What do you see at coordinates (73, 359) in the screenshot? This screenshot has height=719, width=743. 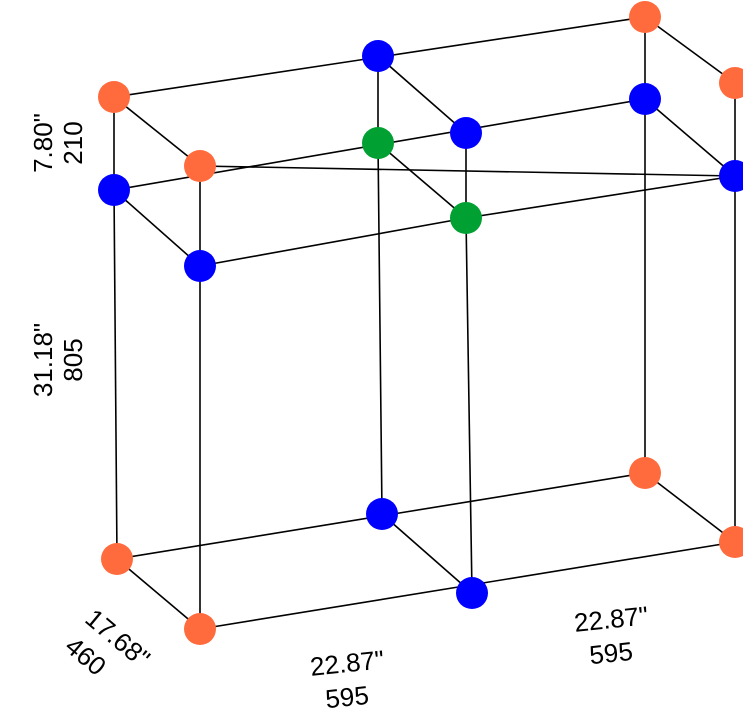 I see `body-height-metric-label: 805` at bounding box center [73, 359].